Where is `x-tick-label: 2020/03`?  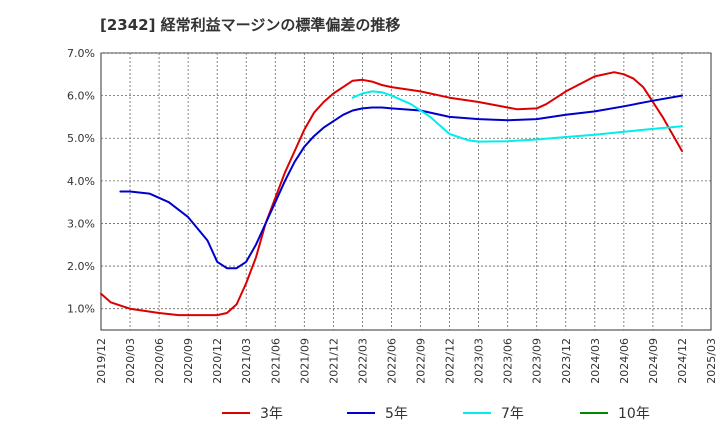 x-tick-label: 2020/03 is located at coordinates (130, 361).